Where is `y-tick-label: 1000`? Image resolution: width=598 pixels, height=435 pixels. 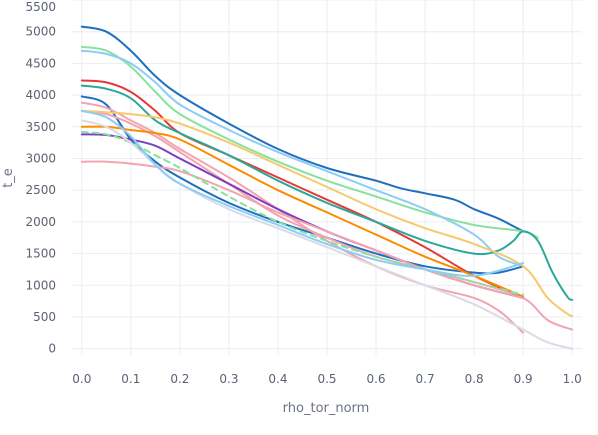 y-tick-label: 1000 is located at coordinates (40, 285).